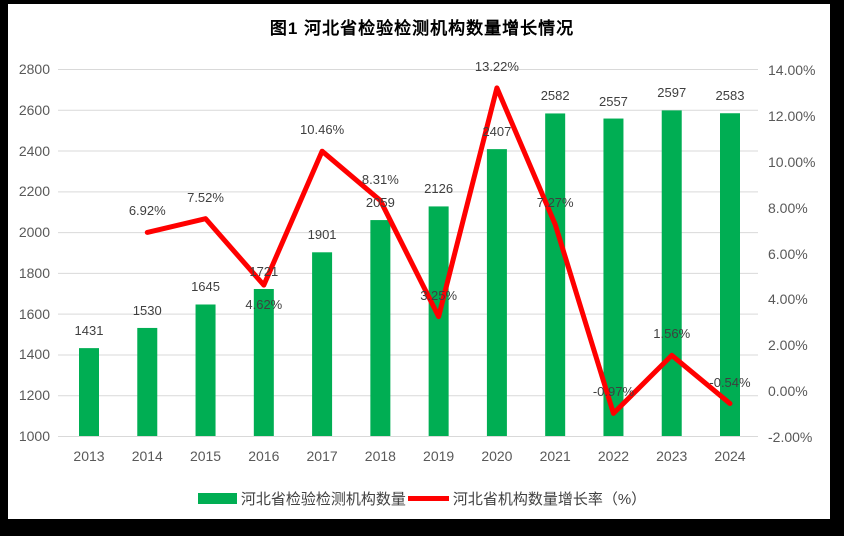  What do you see at coordinates (4, 268) in the screenshot?
I see `frame-border-left` at bounding box center [4, 268].